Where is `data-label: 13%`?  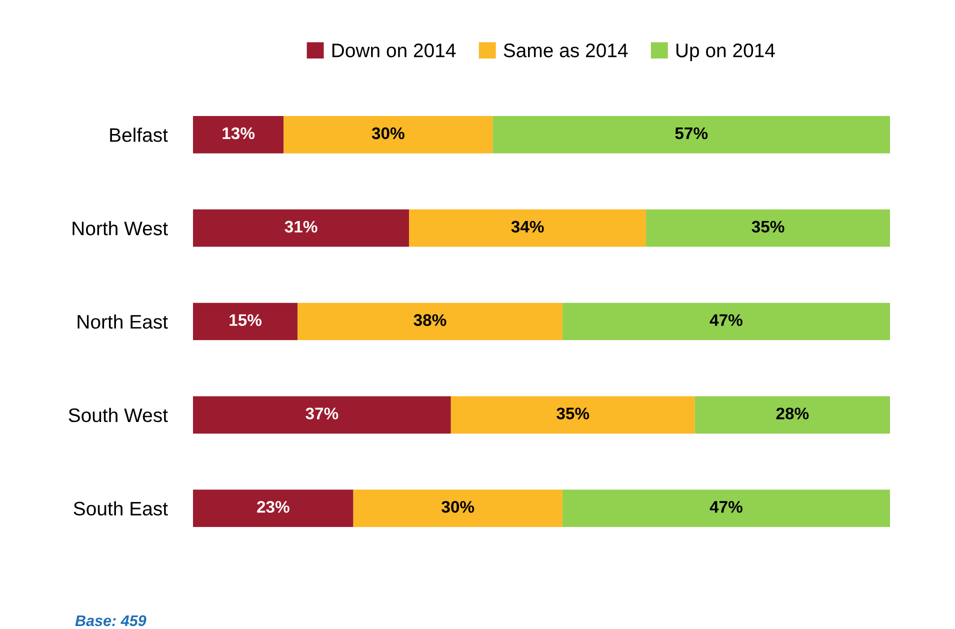 data-label: 13% is located at coordinates (238, 133).